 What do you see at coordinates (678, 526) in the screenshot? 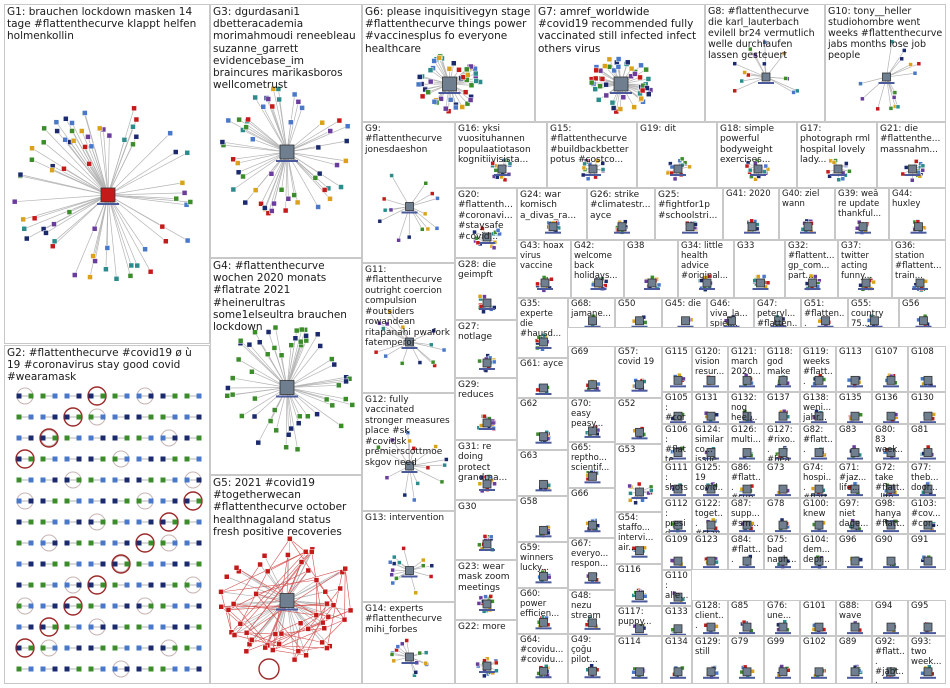
I see `cluster-graph-g112` at bounding box center [678, 526].